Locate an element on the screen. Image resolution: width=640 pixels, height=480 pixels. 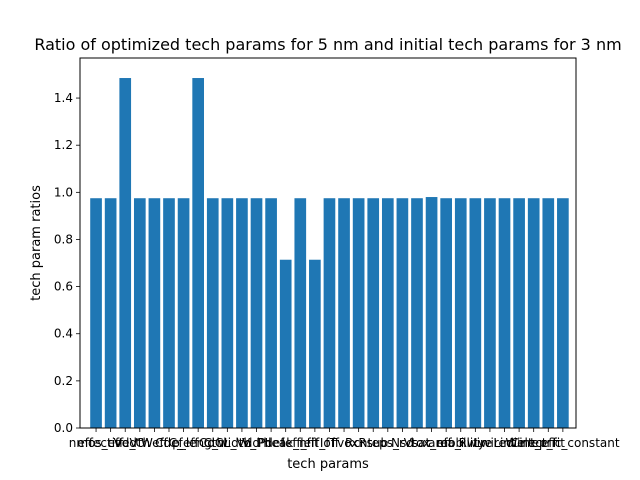
x-tick-label: Vdd is located at coordinates (124, 443).